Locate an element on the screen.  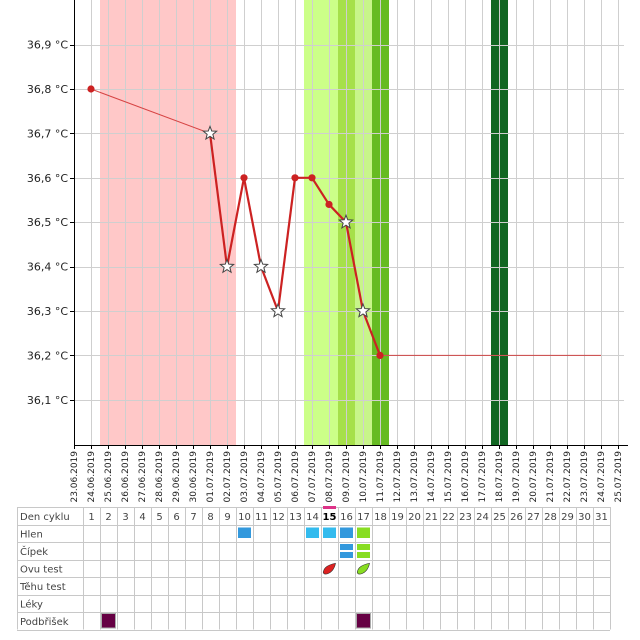
x-tick-label: 17.07.2019 is located at coordinates (483, 477).